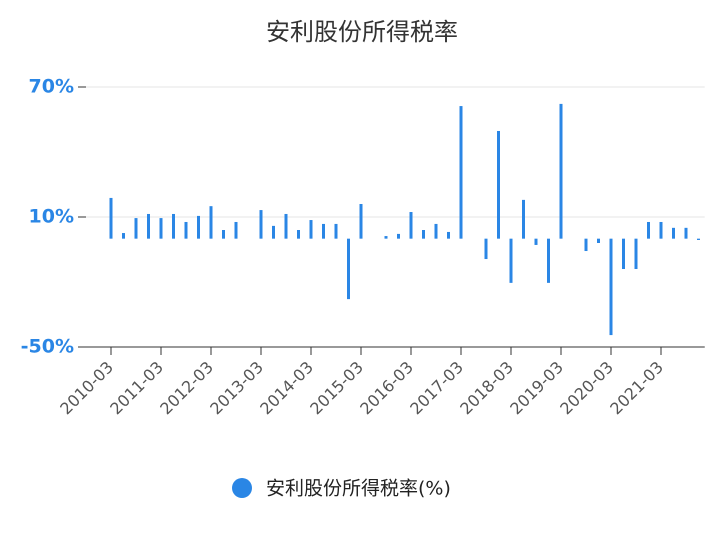  What do you see at coordinates (186, 388) in the screenshot?
I see `x-tick-label: 2012-03` at bounding box center [186, 388].